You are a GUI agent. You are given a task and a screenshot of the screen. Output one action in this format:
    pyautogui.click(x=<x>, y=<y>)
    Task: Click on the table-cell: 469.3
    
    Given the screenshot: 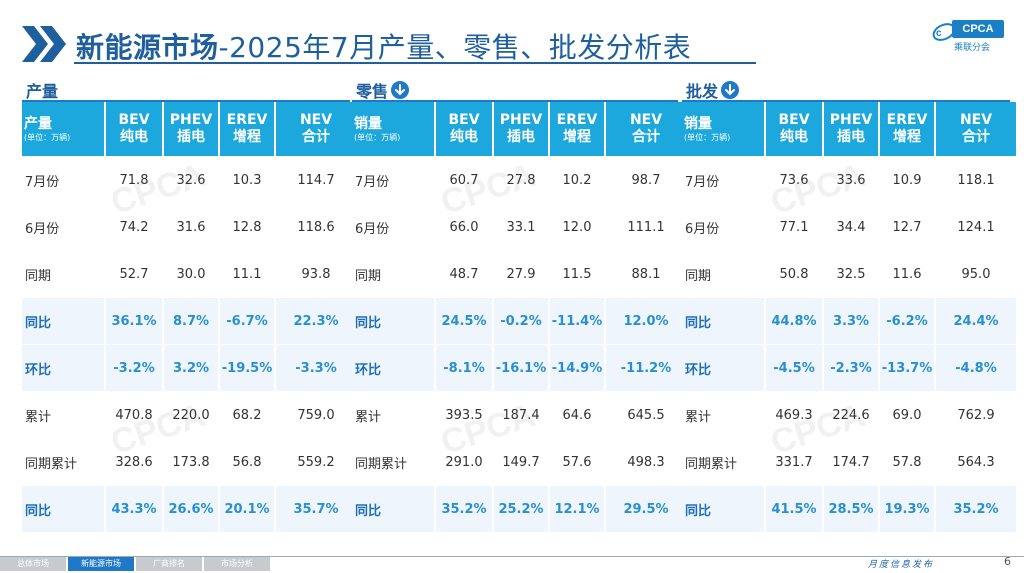 What is the action you would take?
    pyautogui.click(x=794, y=414)
    